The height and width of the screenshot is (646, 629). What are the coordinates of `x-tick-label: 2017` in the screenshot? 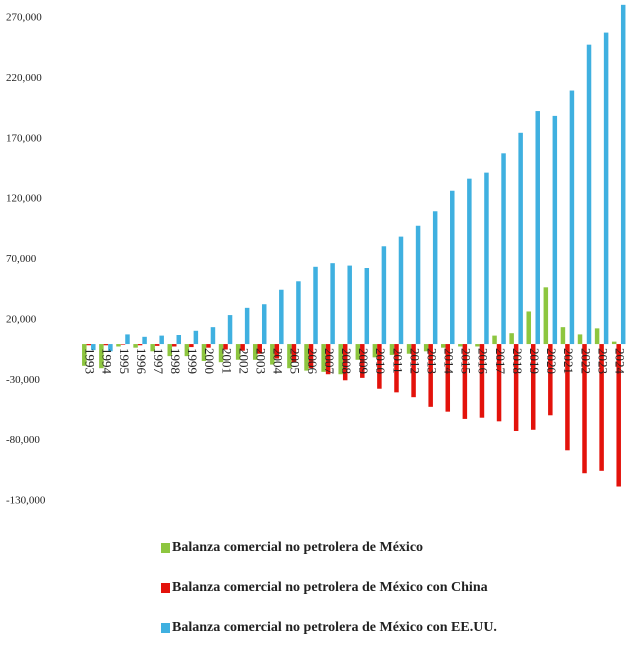 It's located at (500, 361).